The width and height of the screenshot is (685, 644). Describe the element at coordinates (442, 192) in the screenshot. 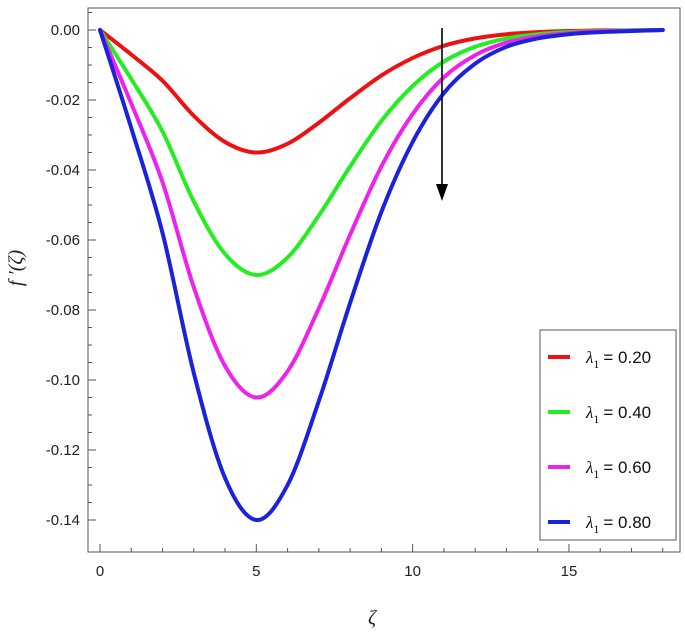

I see `trend-arrow-head` at that location.